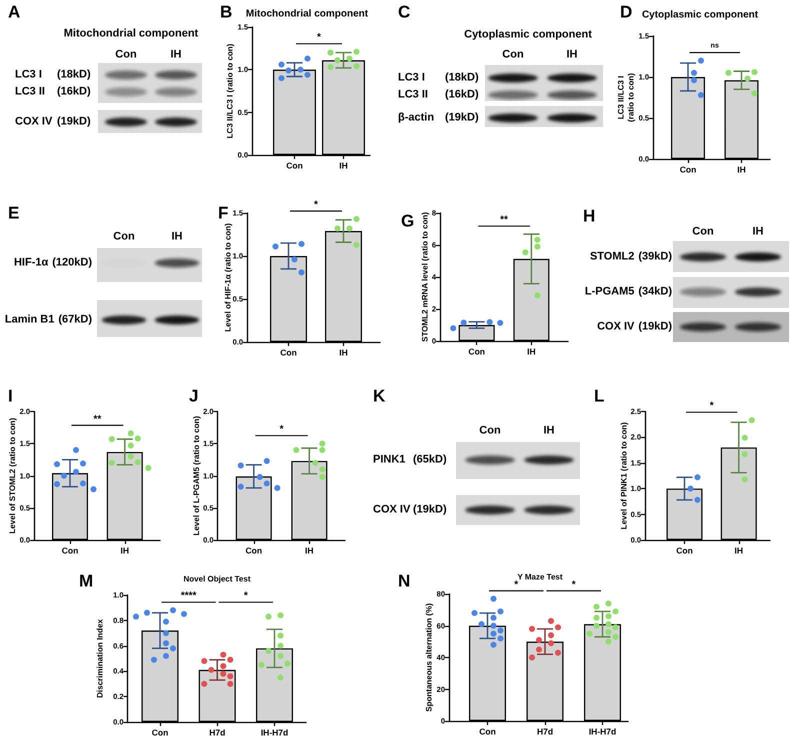 This screenshot has height=740, width=790. Describe the element at coordinates (540, 577) in the screenshot. I see `chart-title: Y Maze Test` at that location.